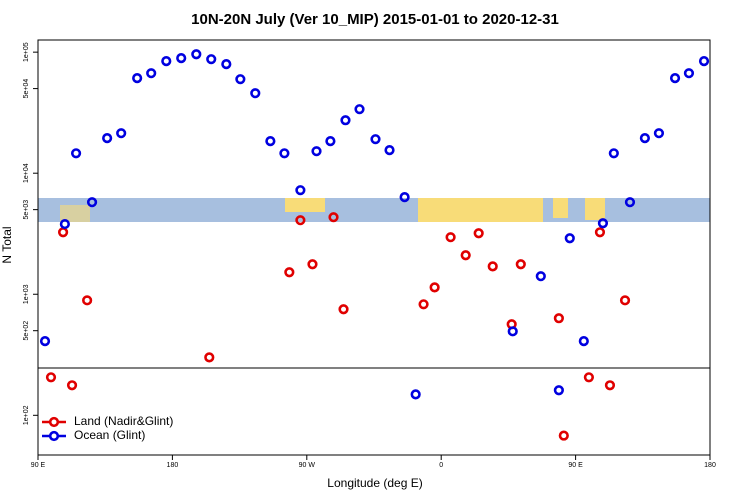 The width and height of the screenshot is (750, 500). What do you see at coordinates (123, 421) in the screenshot?
I see `legend-label: Land (Nadir&Glint)` at bounding box center [123, 421].